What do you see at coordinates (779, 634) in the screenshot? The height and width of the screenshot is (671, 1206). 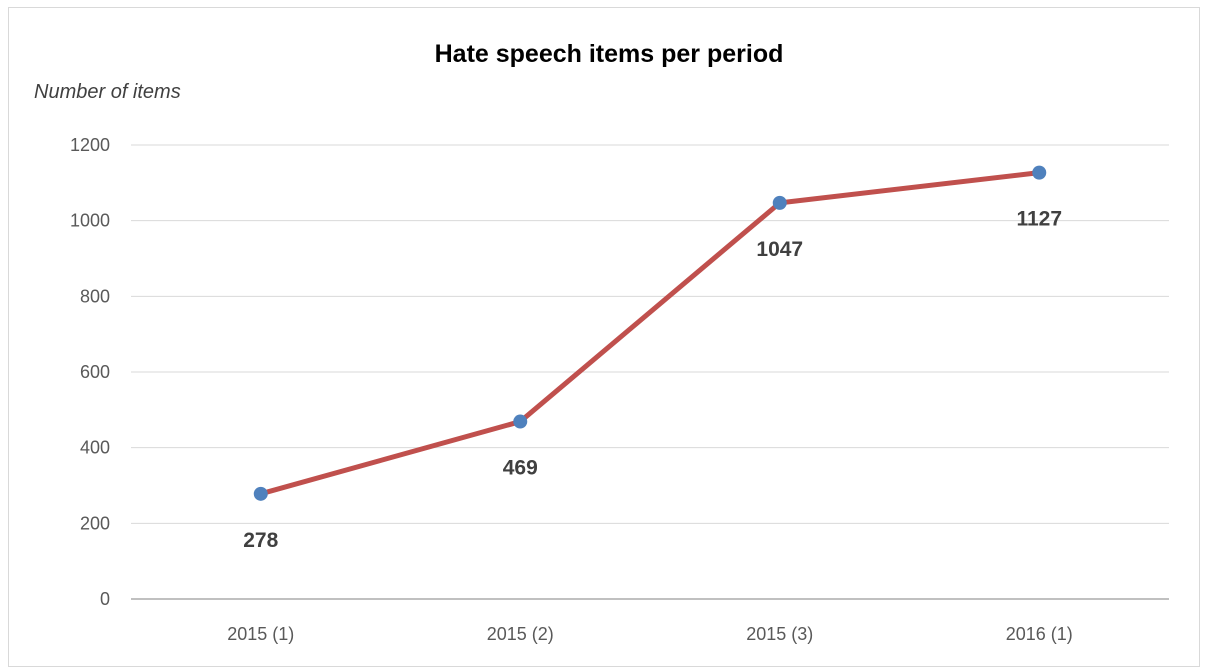 I see `x-tick-label-3: 2015 (3)` at bounding box center [779, 634].